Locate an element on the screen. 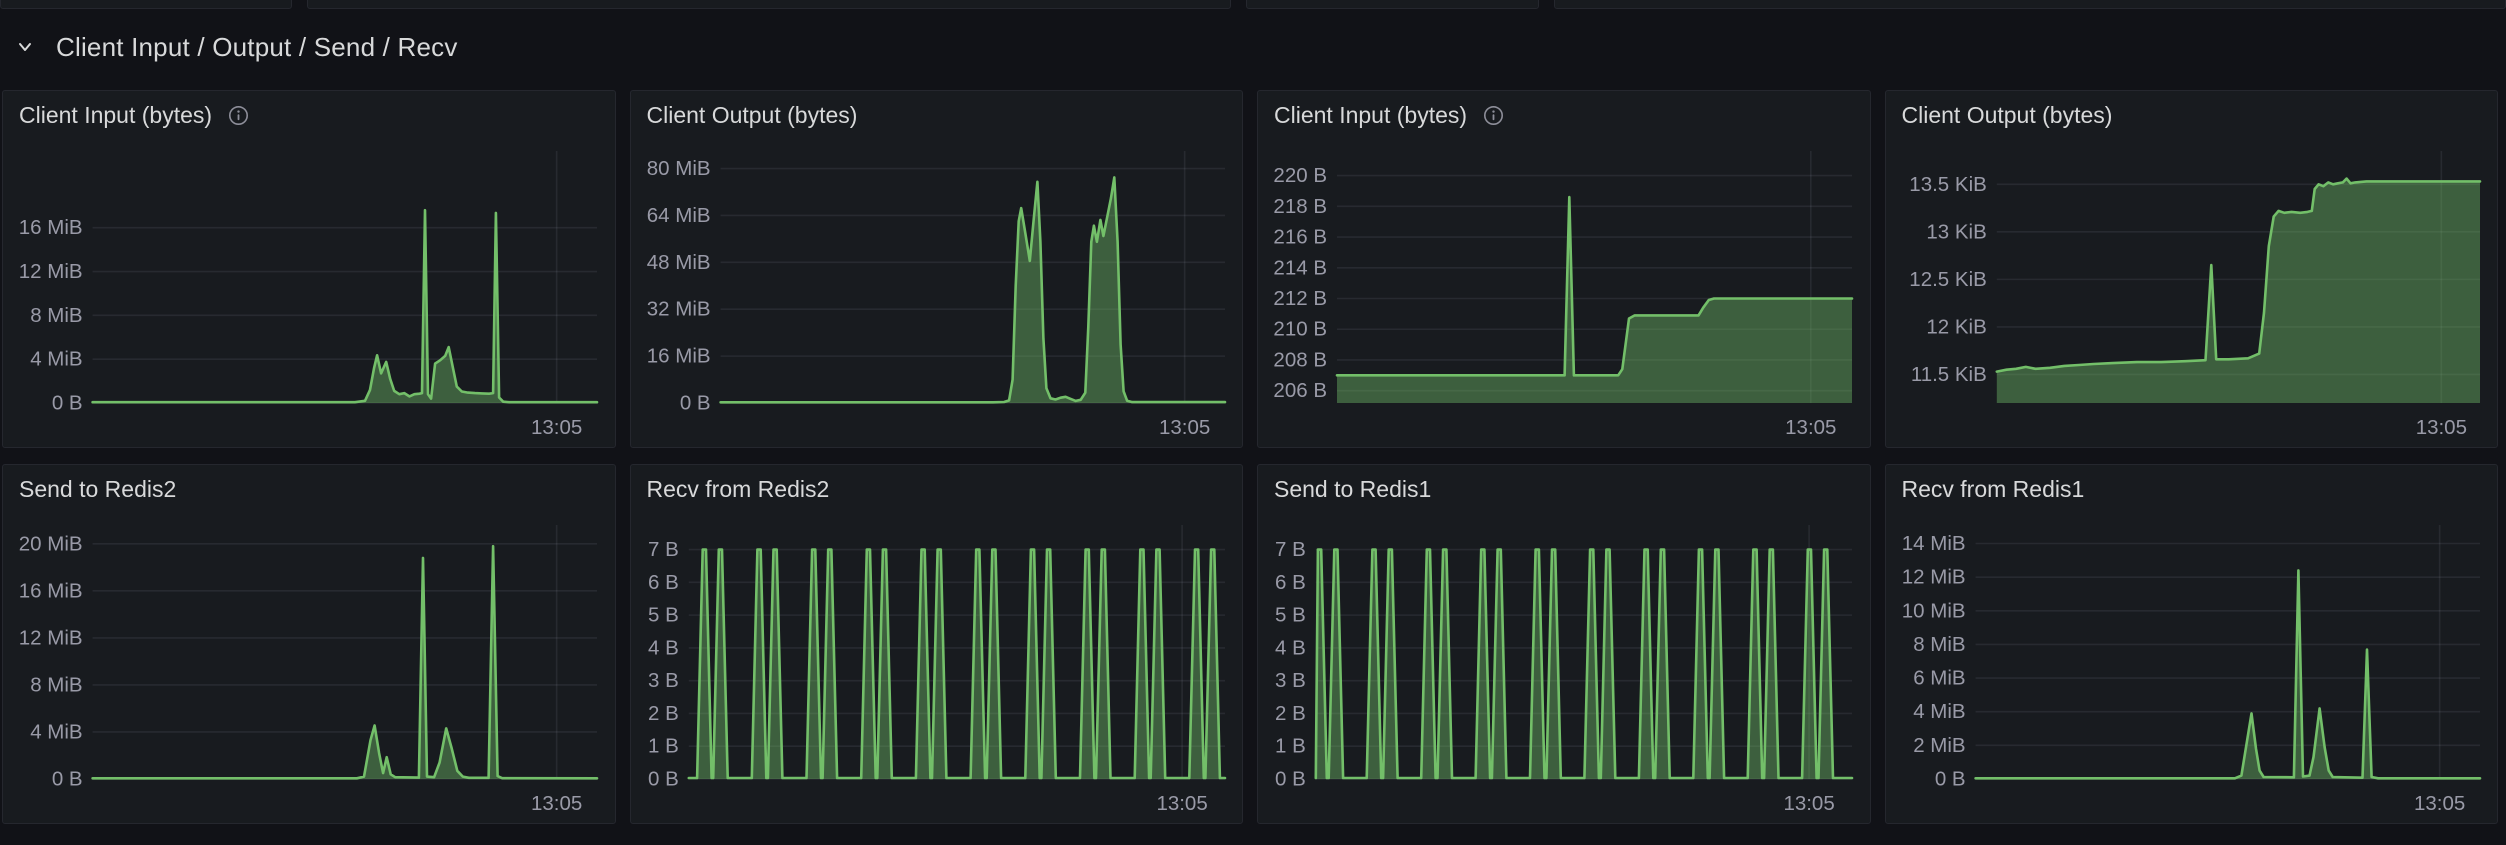  y-tick-label: 13.5 KiB is located at coordinates (1948, 184).